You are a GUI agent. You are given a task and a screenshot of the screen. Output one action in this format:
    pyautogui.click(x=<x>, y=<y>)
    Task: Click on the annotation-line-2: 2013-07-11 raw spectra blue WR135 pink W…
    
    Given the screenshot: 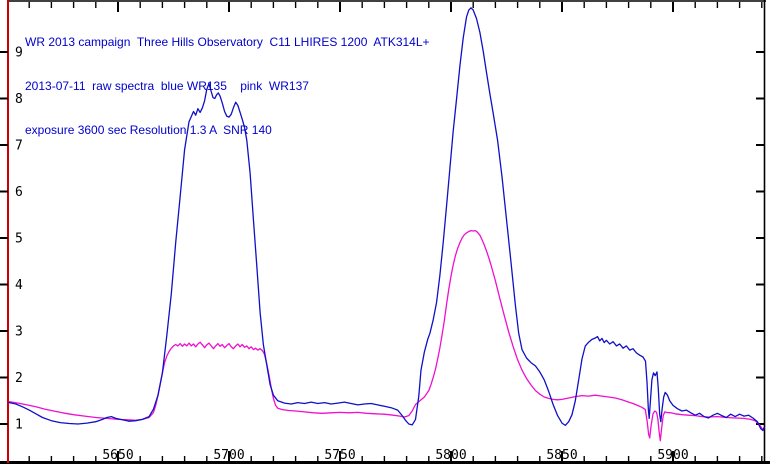 What is the action you would take?
    pyautogui.click(x=167, y=85)
    